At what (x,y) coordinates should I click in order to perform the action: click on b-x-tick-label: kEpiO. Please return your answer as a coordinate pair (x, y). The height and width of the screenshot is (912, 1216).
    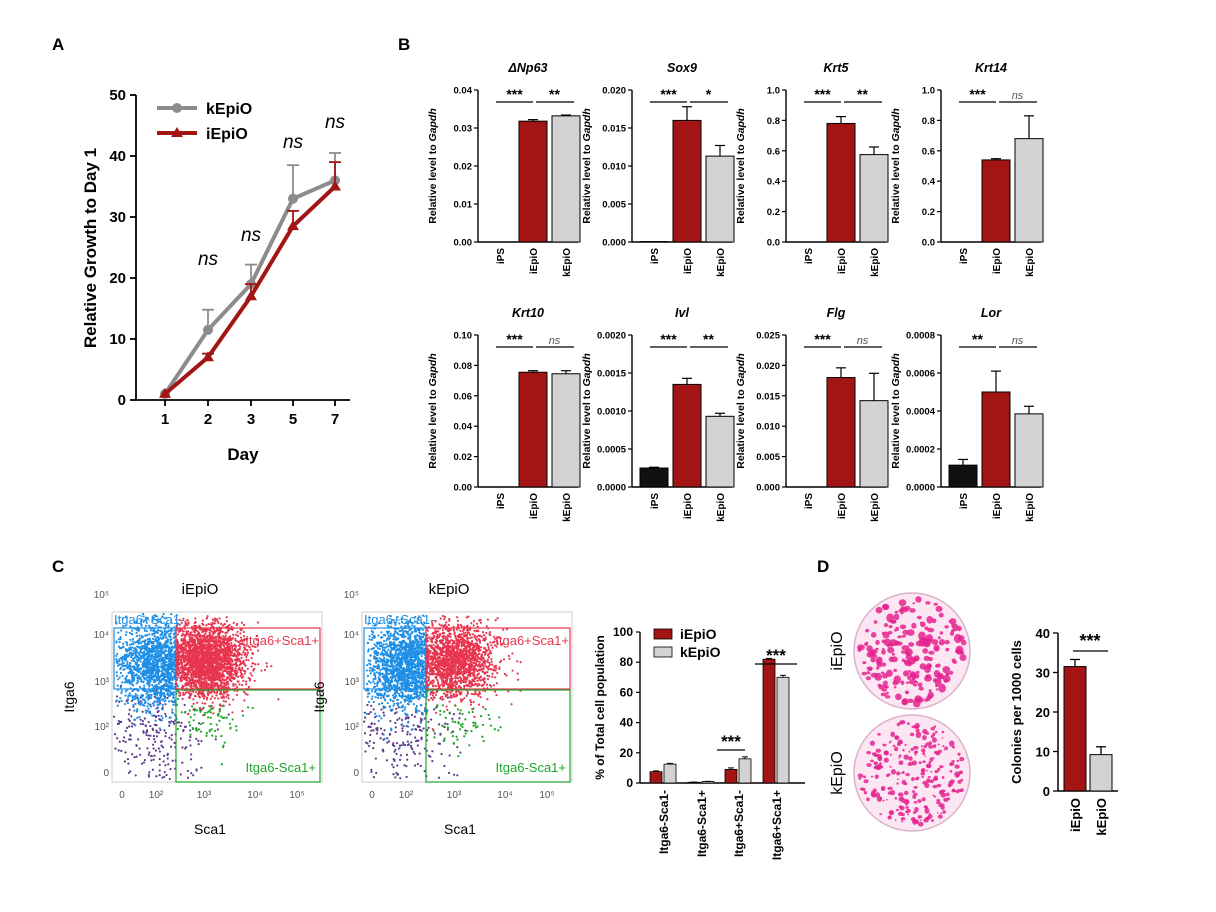
    Looking at the image, I should click on (875, 262).